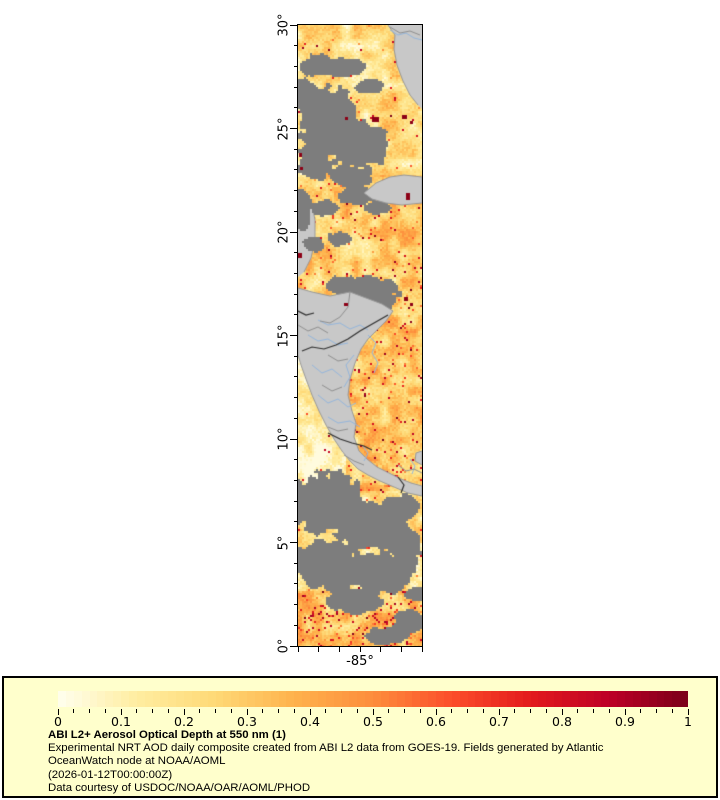  Describe the element at coordinates (360, 335) in the screenshot. I see `aod-raster-map` at that location.